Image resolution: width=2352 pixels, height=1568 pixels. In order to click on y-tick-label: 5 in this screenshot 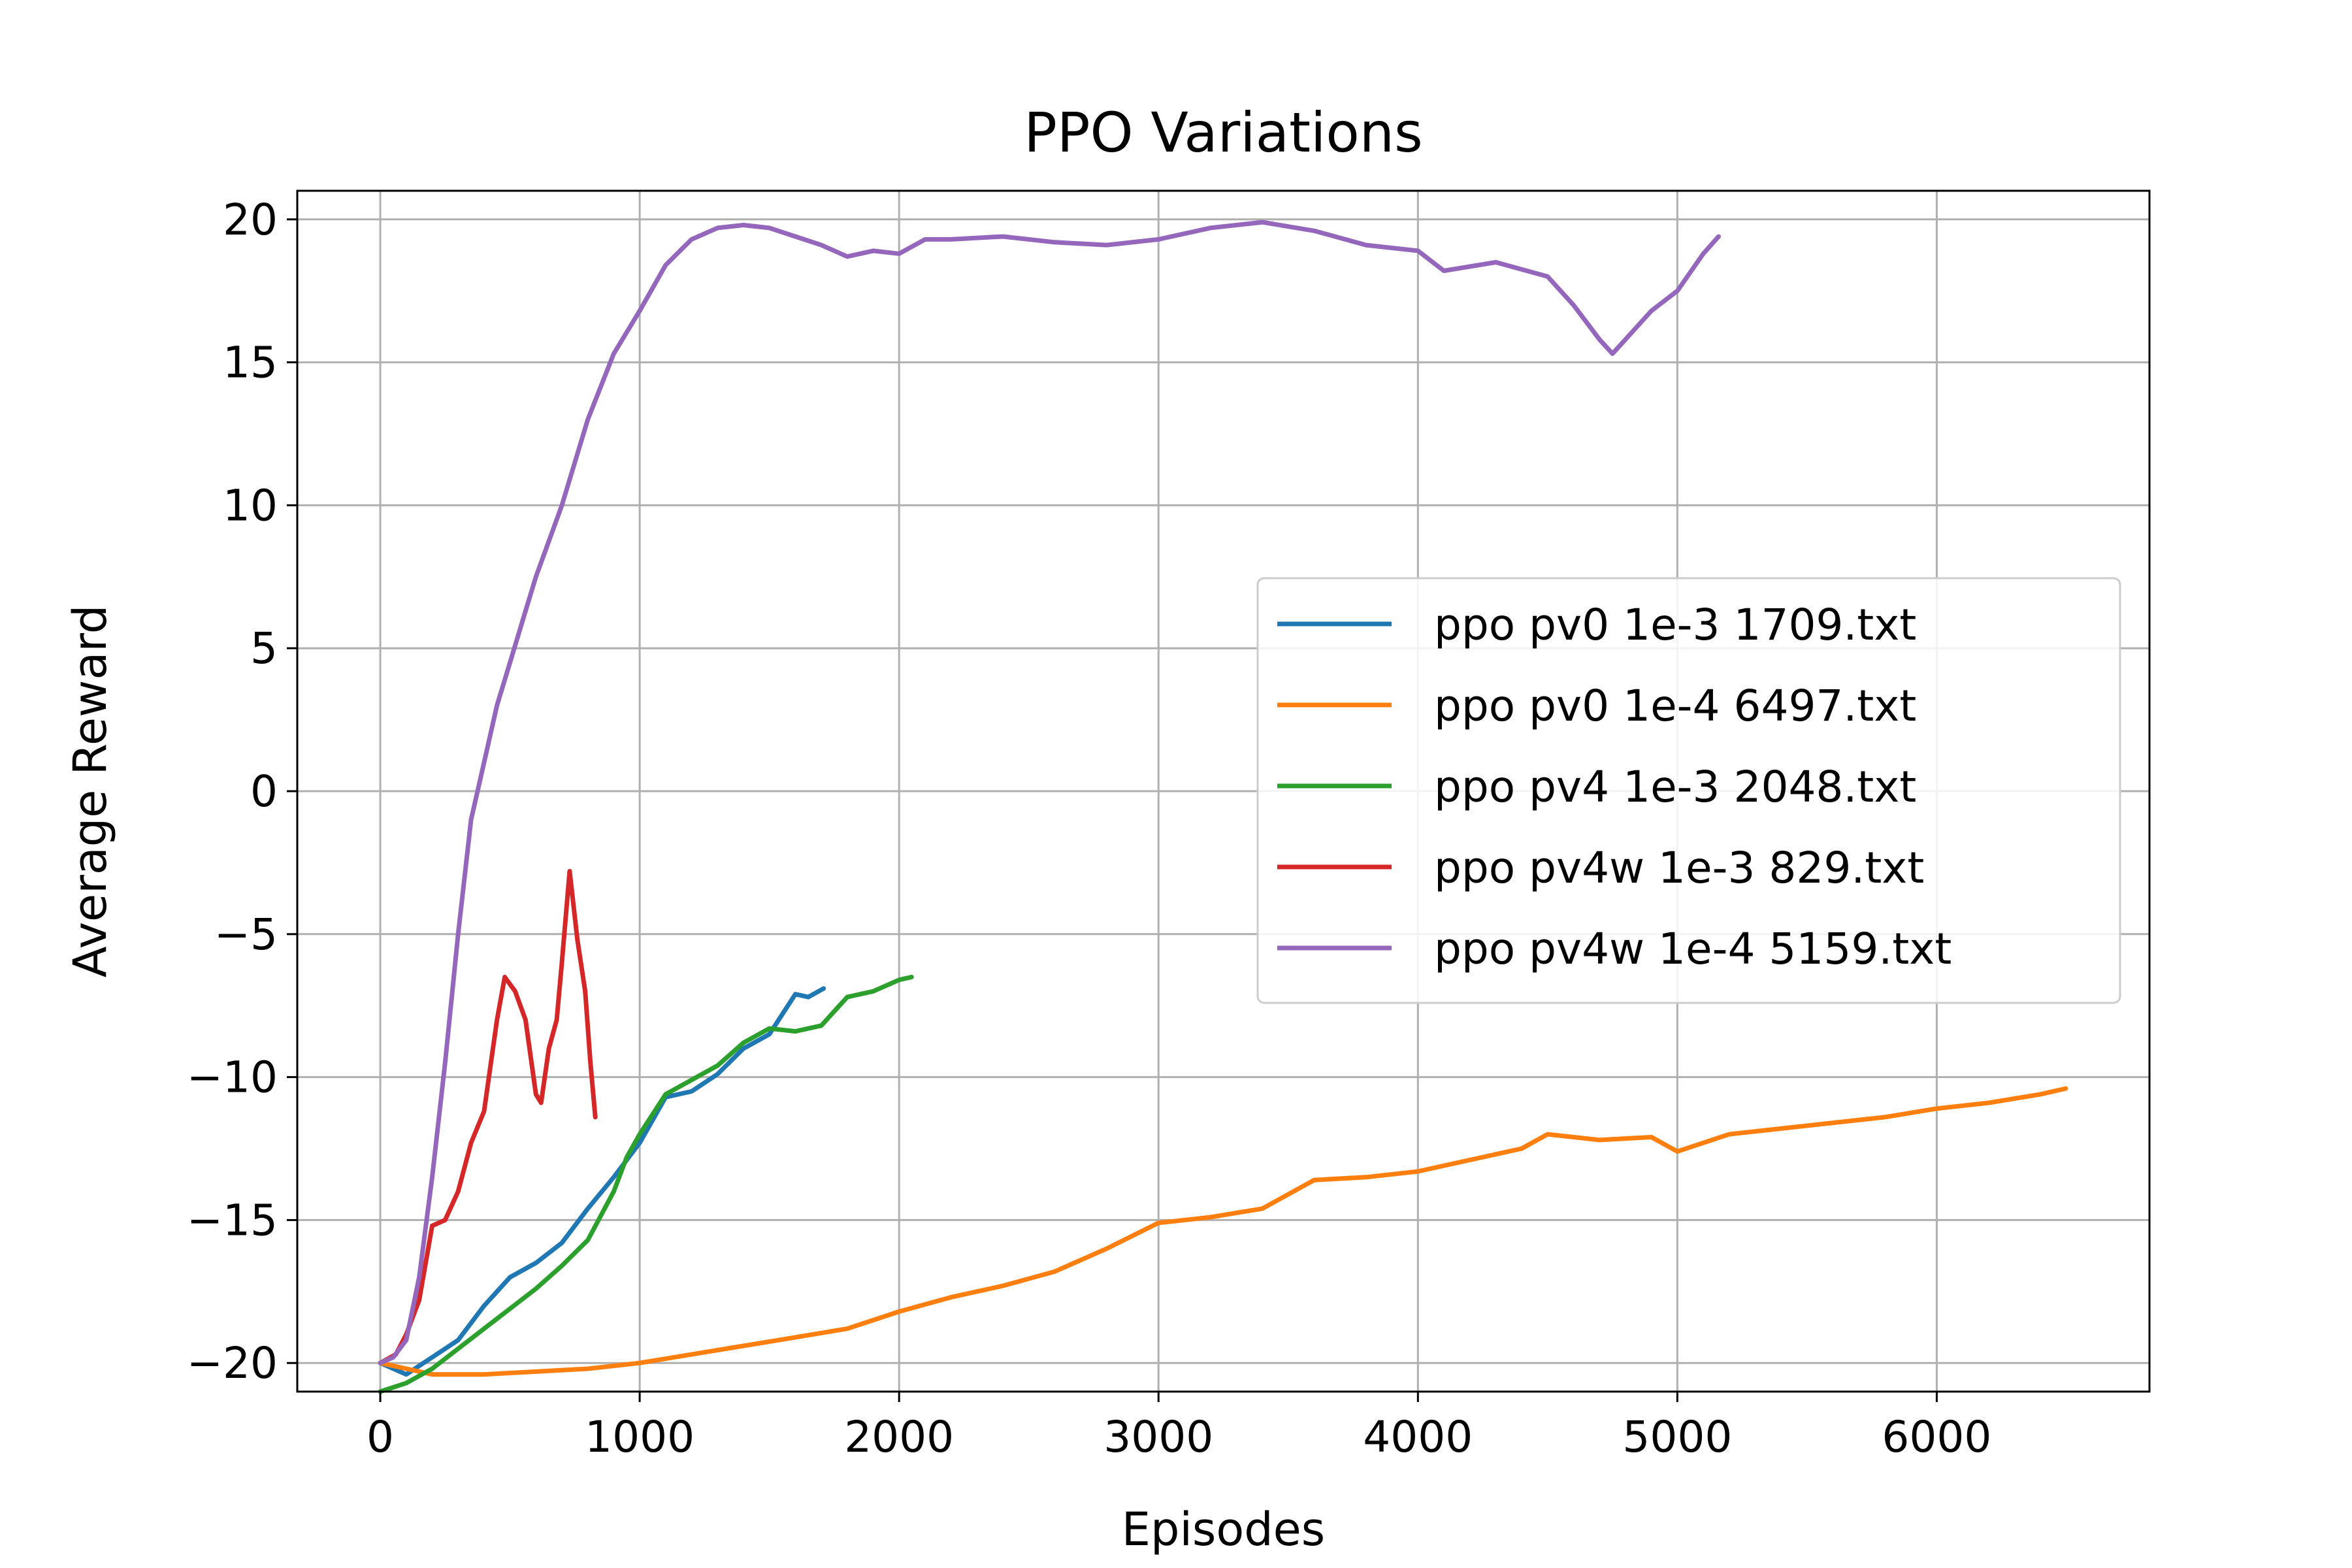, I will do `click(264, 648)`.